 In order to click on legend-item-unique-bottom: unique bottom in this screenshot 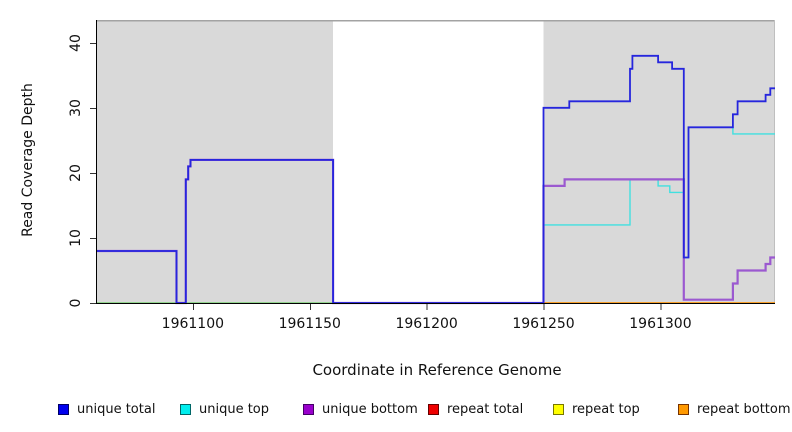, I will do `click(360, 409)`.